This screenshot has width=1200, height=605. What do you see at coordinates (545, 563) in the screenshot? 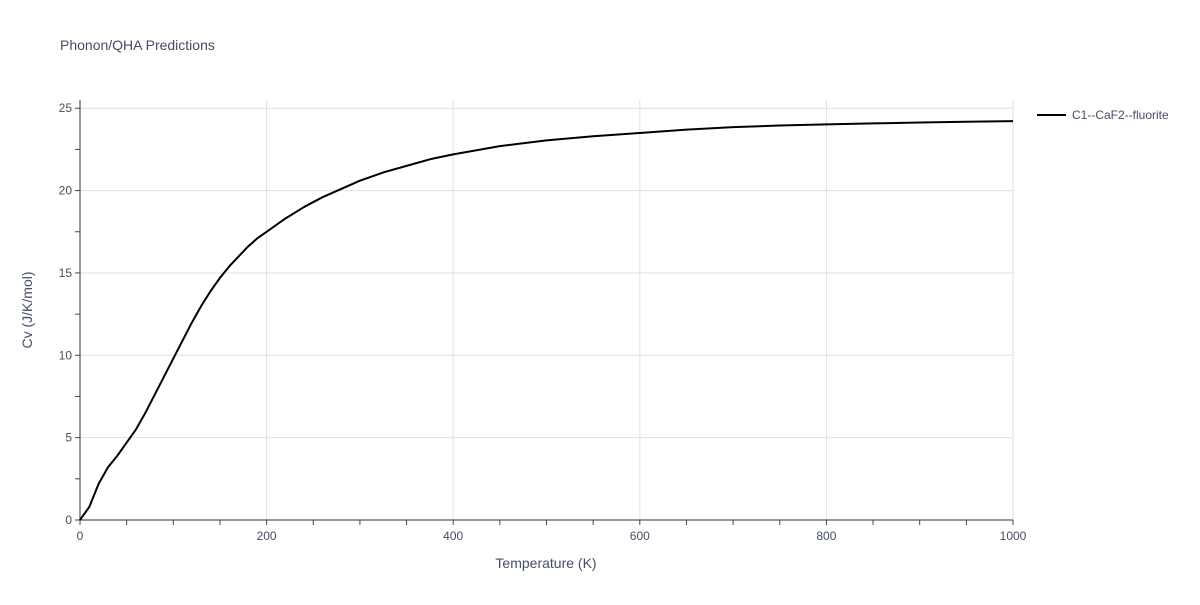
I see `x-axis-label: Temperature (K)` at bounding box center [545, 563].